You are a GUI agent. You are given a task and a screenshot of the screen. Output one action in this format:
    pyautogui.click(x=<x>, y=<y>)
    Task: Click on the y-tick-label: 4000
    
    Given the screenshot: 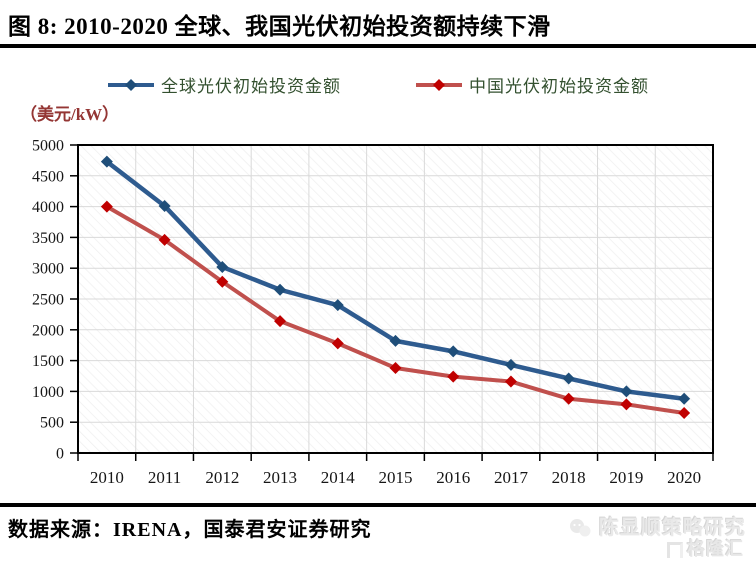 What is the action you would take?
    pyautogui.click(x=48, y=207)
    